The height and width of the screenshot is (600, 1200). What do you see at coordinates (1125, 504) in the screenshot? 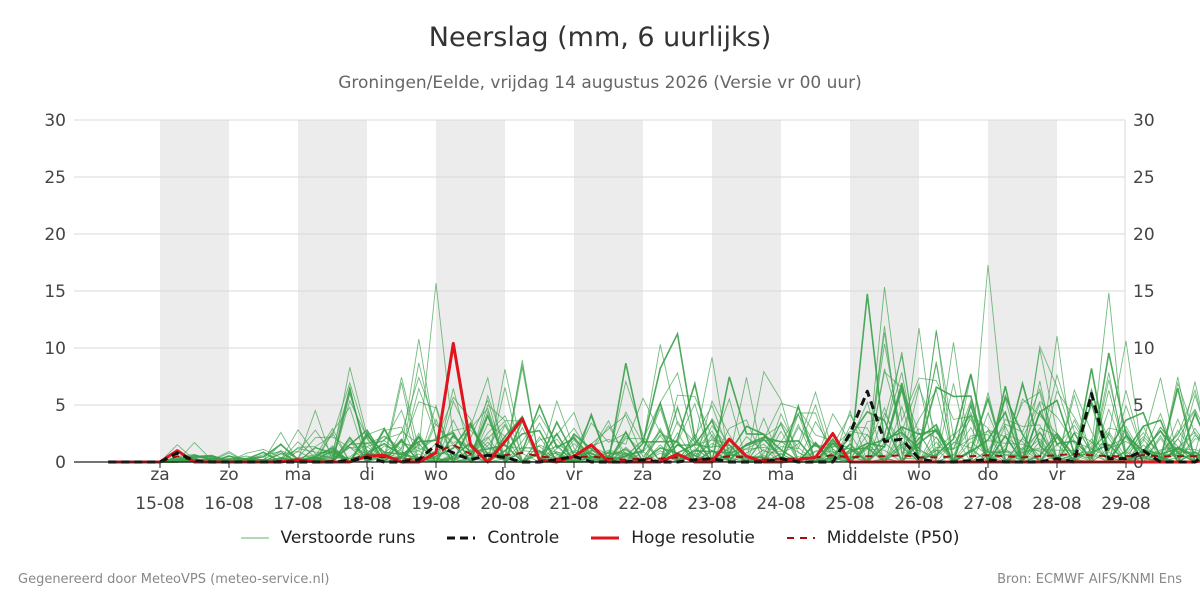
I see `x-tick-date: 29-08` at bounding box center [1125, 504].